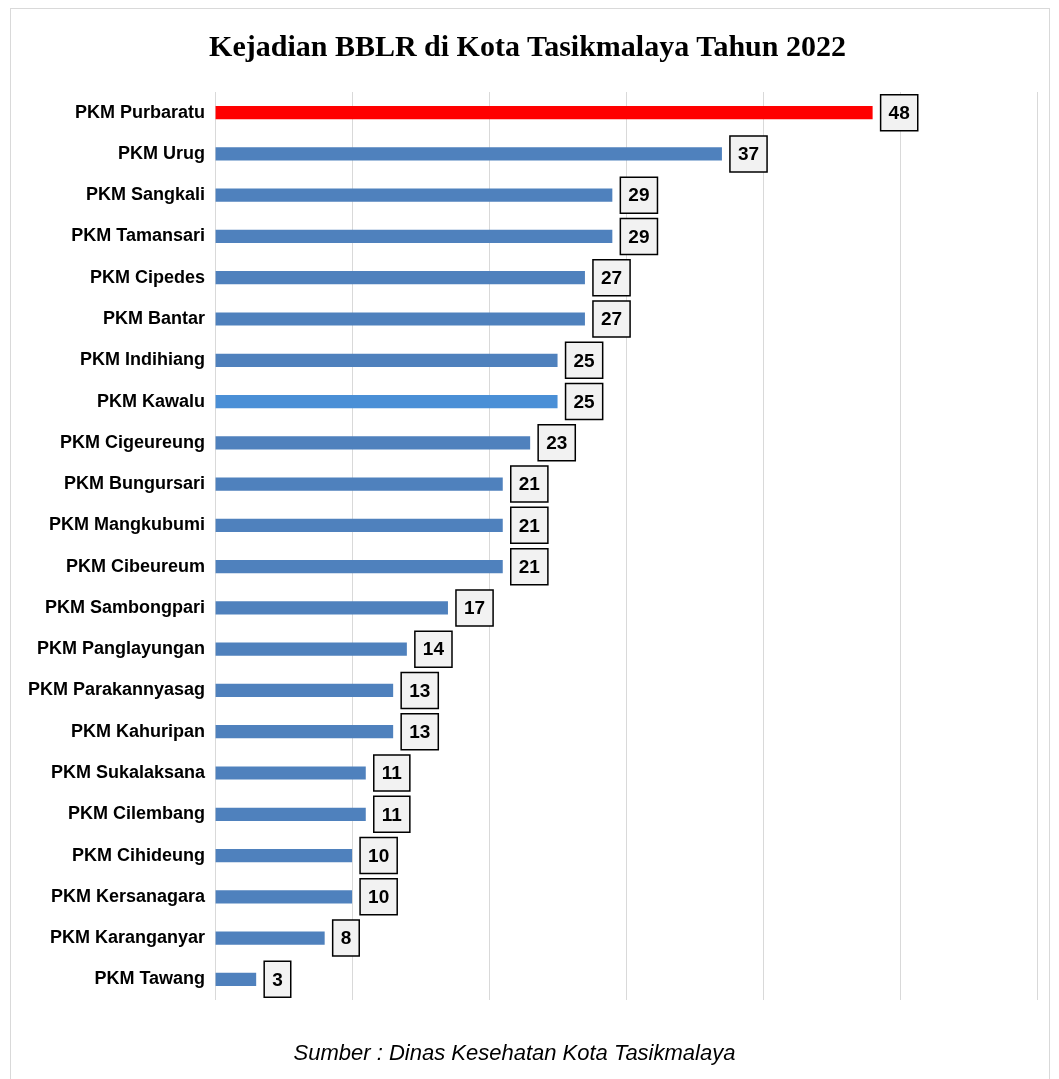  Describe the element at coordinates (125, 606) in the screenshot. I see `y-tick-label: PKM Sambongpari` at that location.